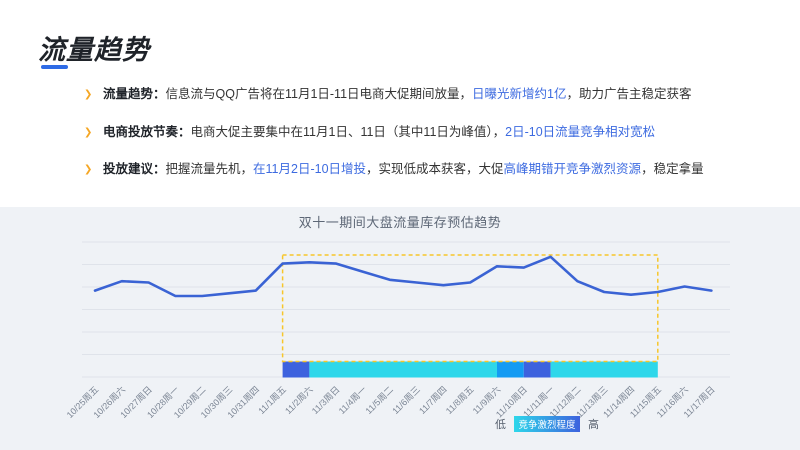 The width and height of the screenshot is (800, 450). I want to click on x-axis-label: 11/7周四, so click(433, 400).